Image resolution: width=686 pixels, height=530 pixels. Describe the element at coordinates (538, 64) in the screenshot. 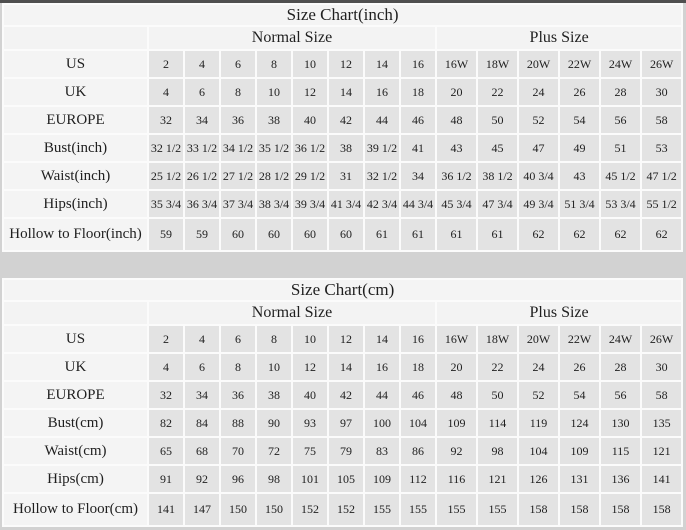

I see `size-value-cell: 20W` at that location.